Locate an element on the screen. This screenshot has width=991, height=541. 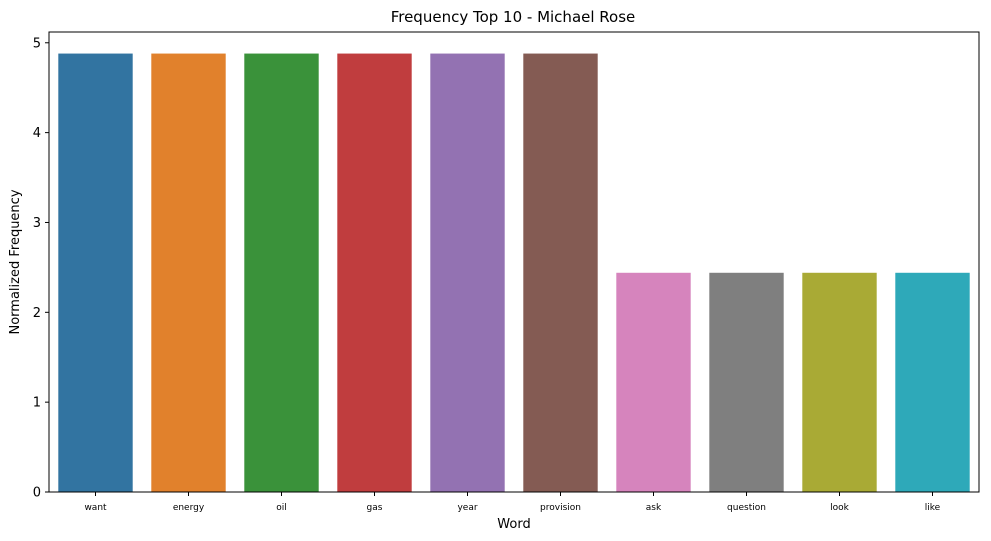
y-axis-label: Normalized Frequency is located at coordinates (15, 261).